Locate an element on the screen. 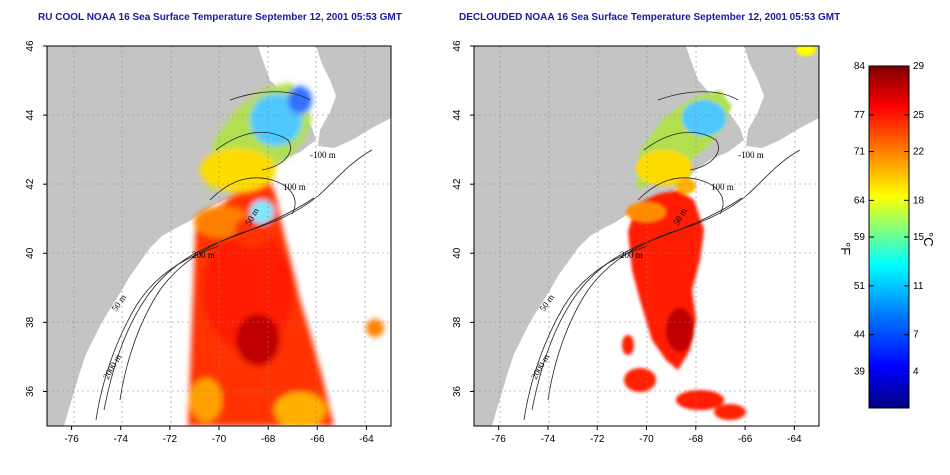  fahrenheit-tick-label: 59 is located at coordinates (860, 237).